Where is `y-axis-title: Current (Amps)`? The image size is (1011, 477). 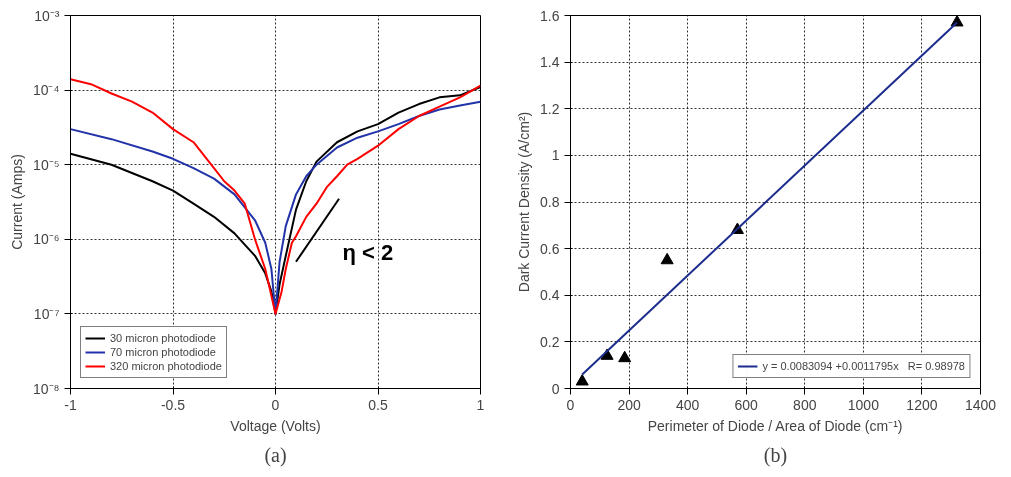
y-axis-title: Current (Amps) is located at coordinates (16, 202).